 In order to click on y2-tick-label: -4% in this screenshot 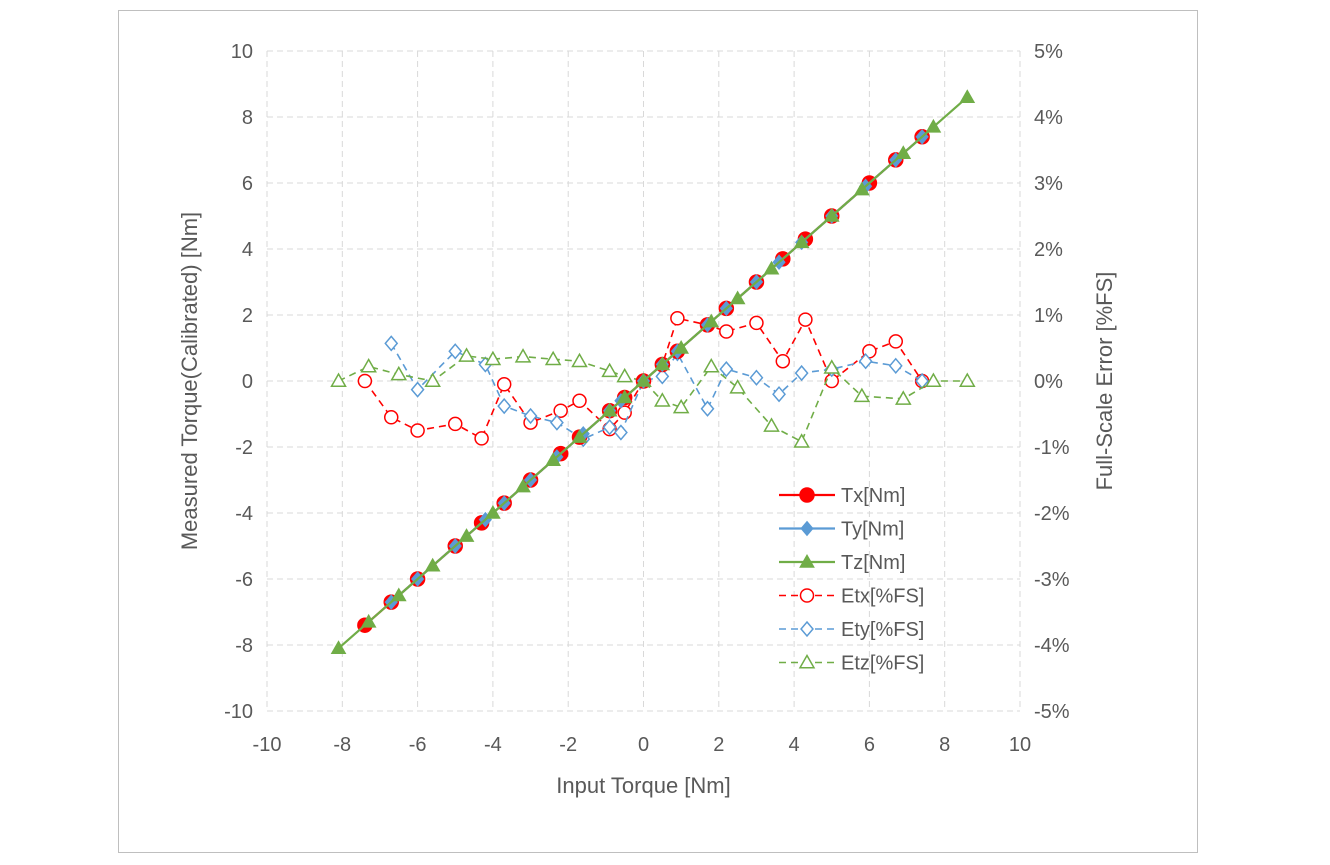, I will do `click(1052, 646)`.